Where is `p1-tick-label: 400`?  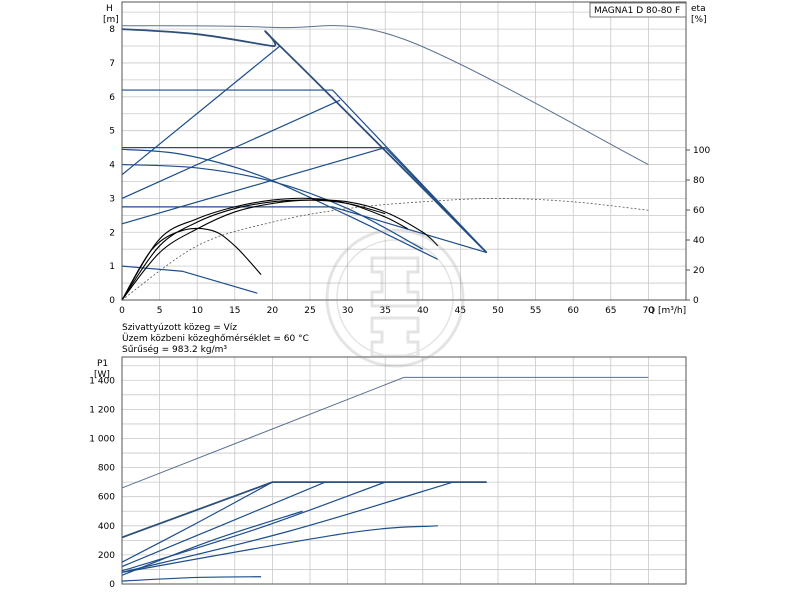 p1-tick-label: 400 is located at coordinates (106, 527).